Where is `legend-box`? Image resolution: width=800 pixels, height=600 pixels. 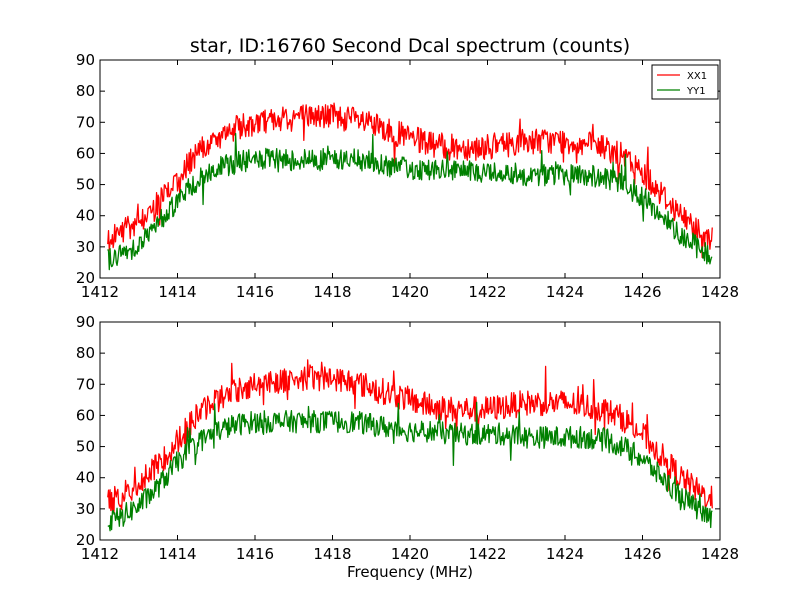 legend-box is located at coordinates (685, 82).